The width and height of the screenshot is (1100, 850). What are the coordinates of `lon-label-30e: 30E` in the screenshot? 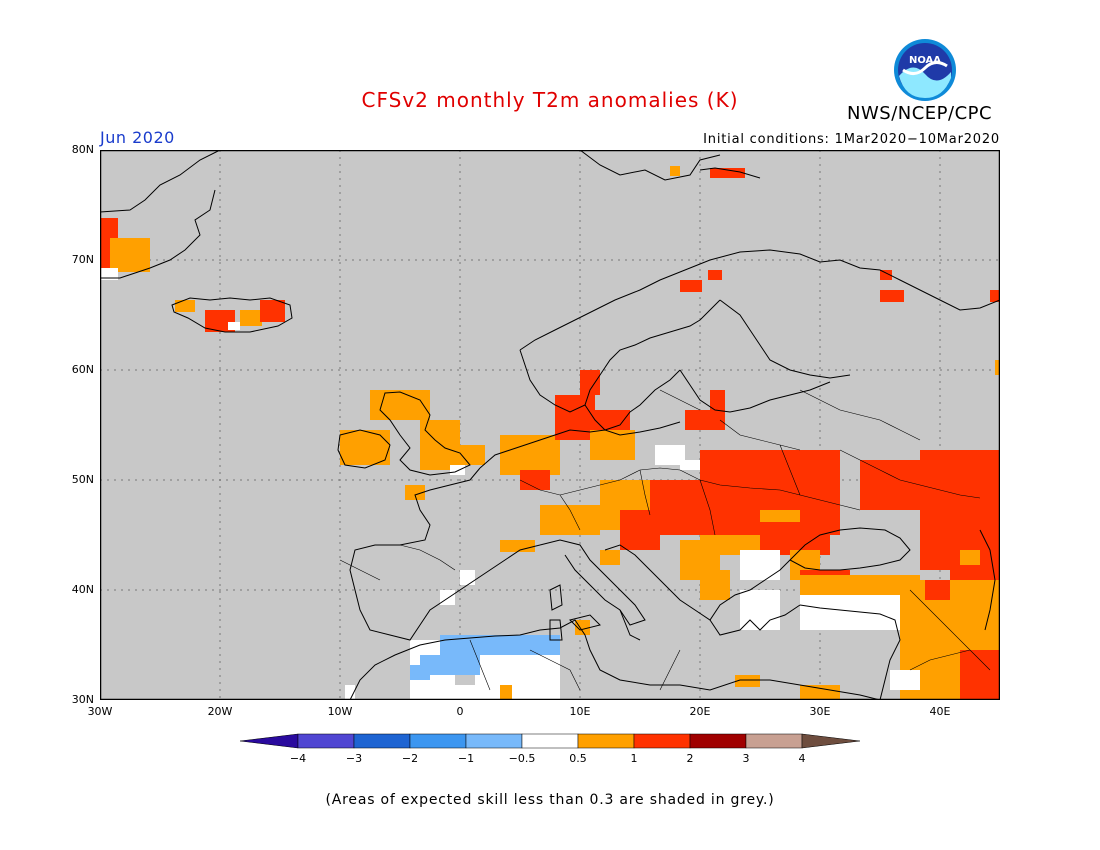 It's located at (820, 711).